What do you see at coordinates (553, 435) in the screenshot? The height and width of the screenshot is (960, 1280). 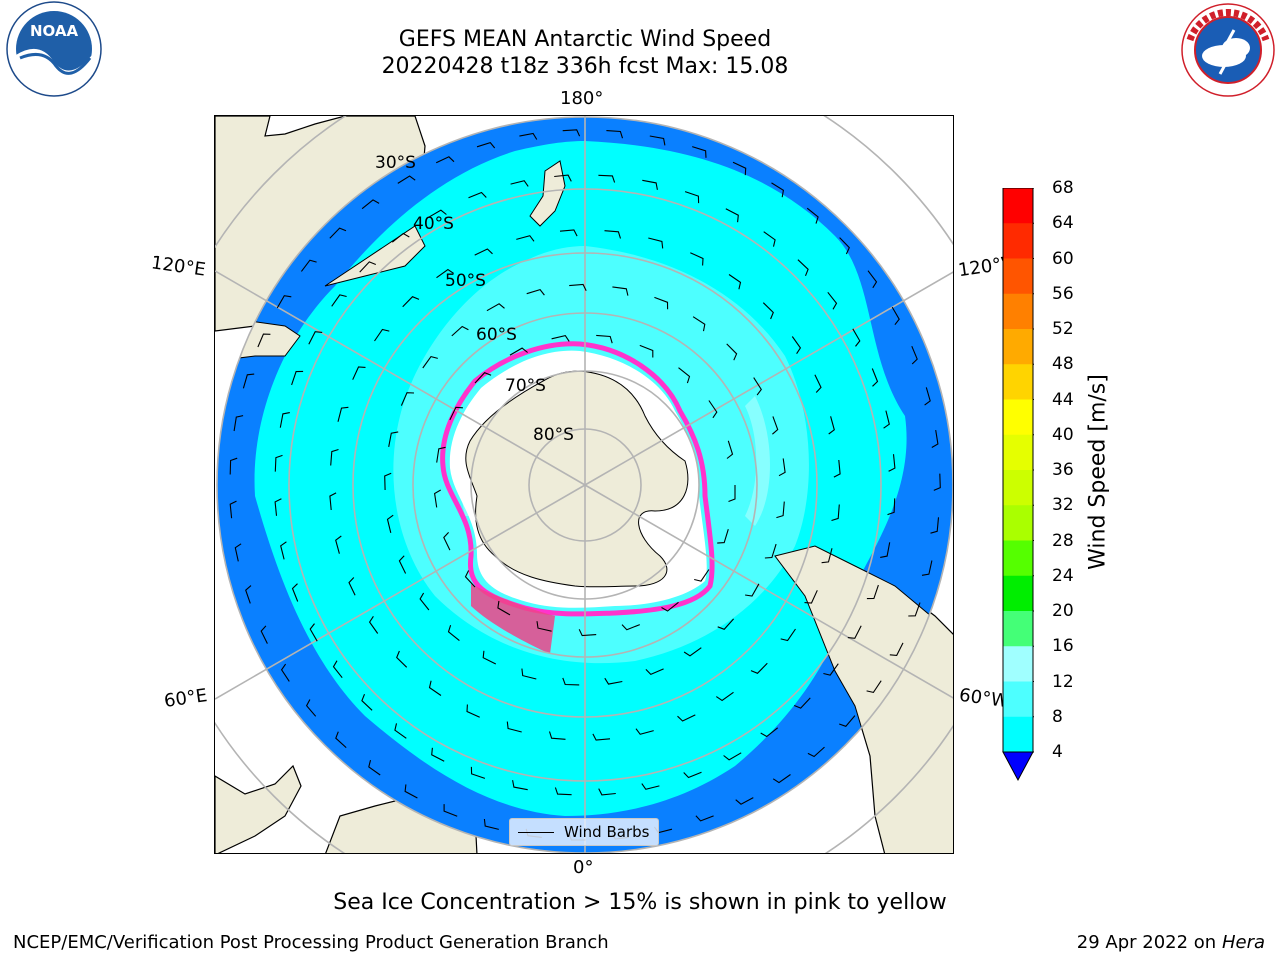 I see `lat-label-80s: 80°S` at bounding box center [553, 435].